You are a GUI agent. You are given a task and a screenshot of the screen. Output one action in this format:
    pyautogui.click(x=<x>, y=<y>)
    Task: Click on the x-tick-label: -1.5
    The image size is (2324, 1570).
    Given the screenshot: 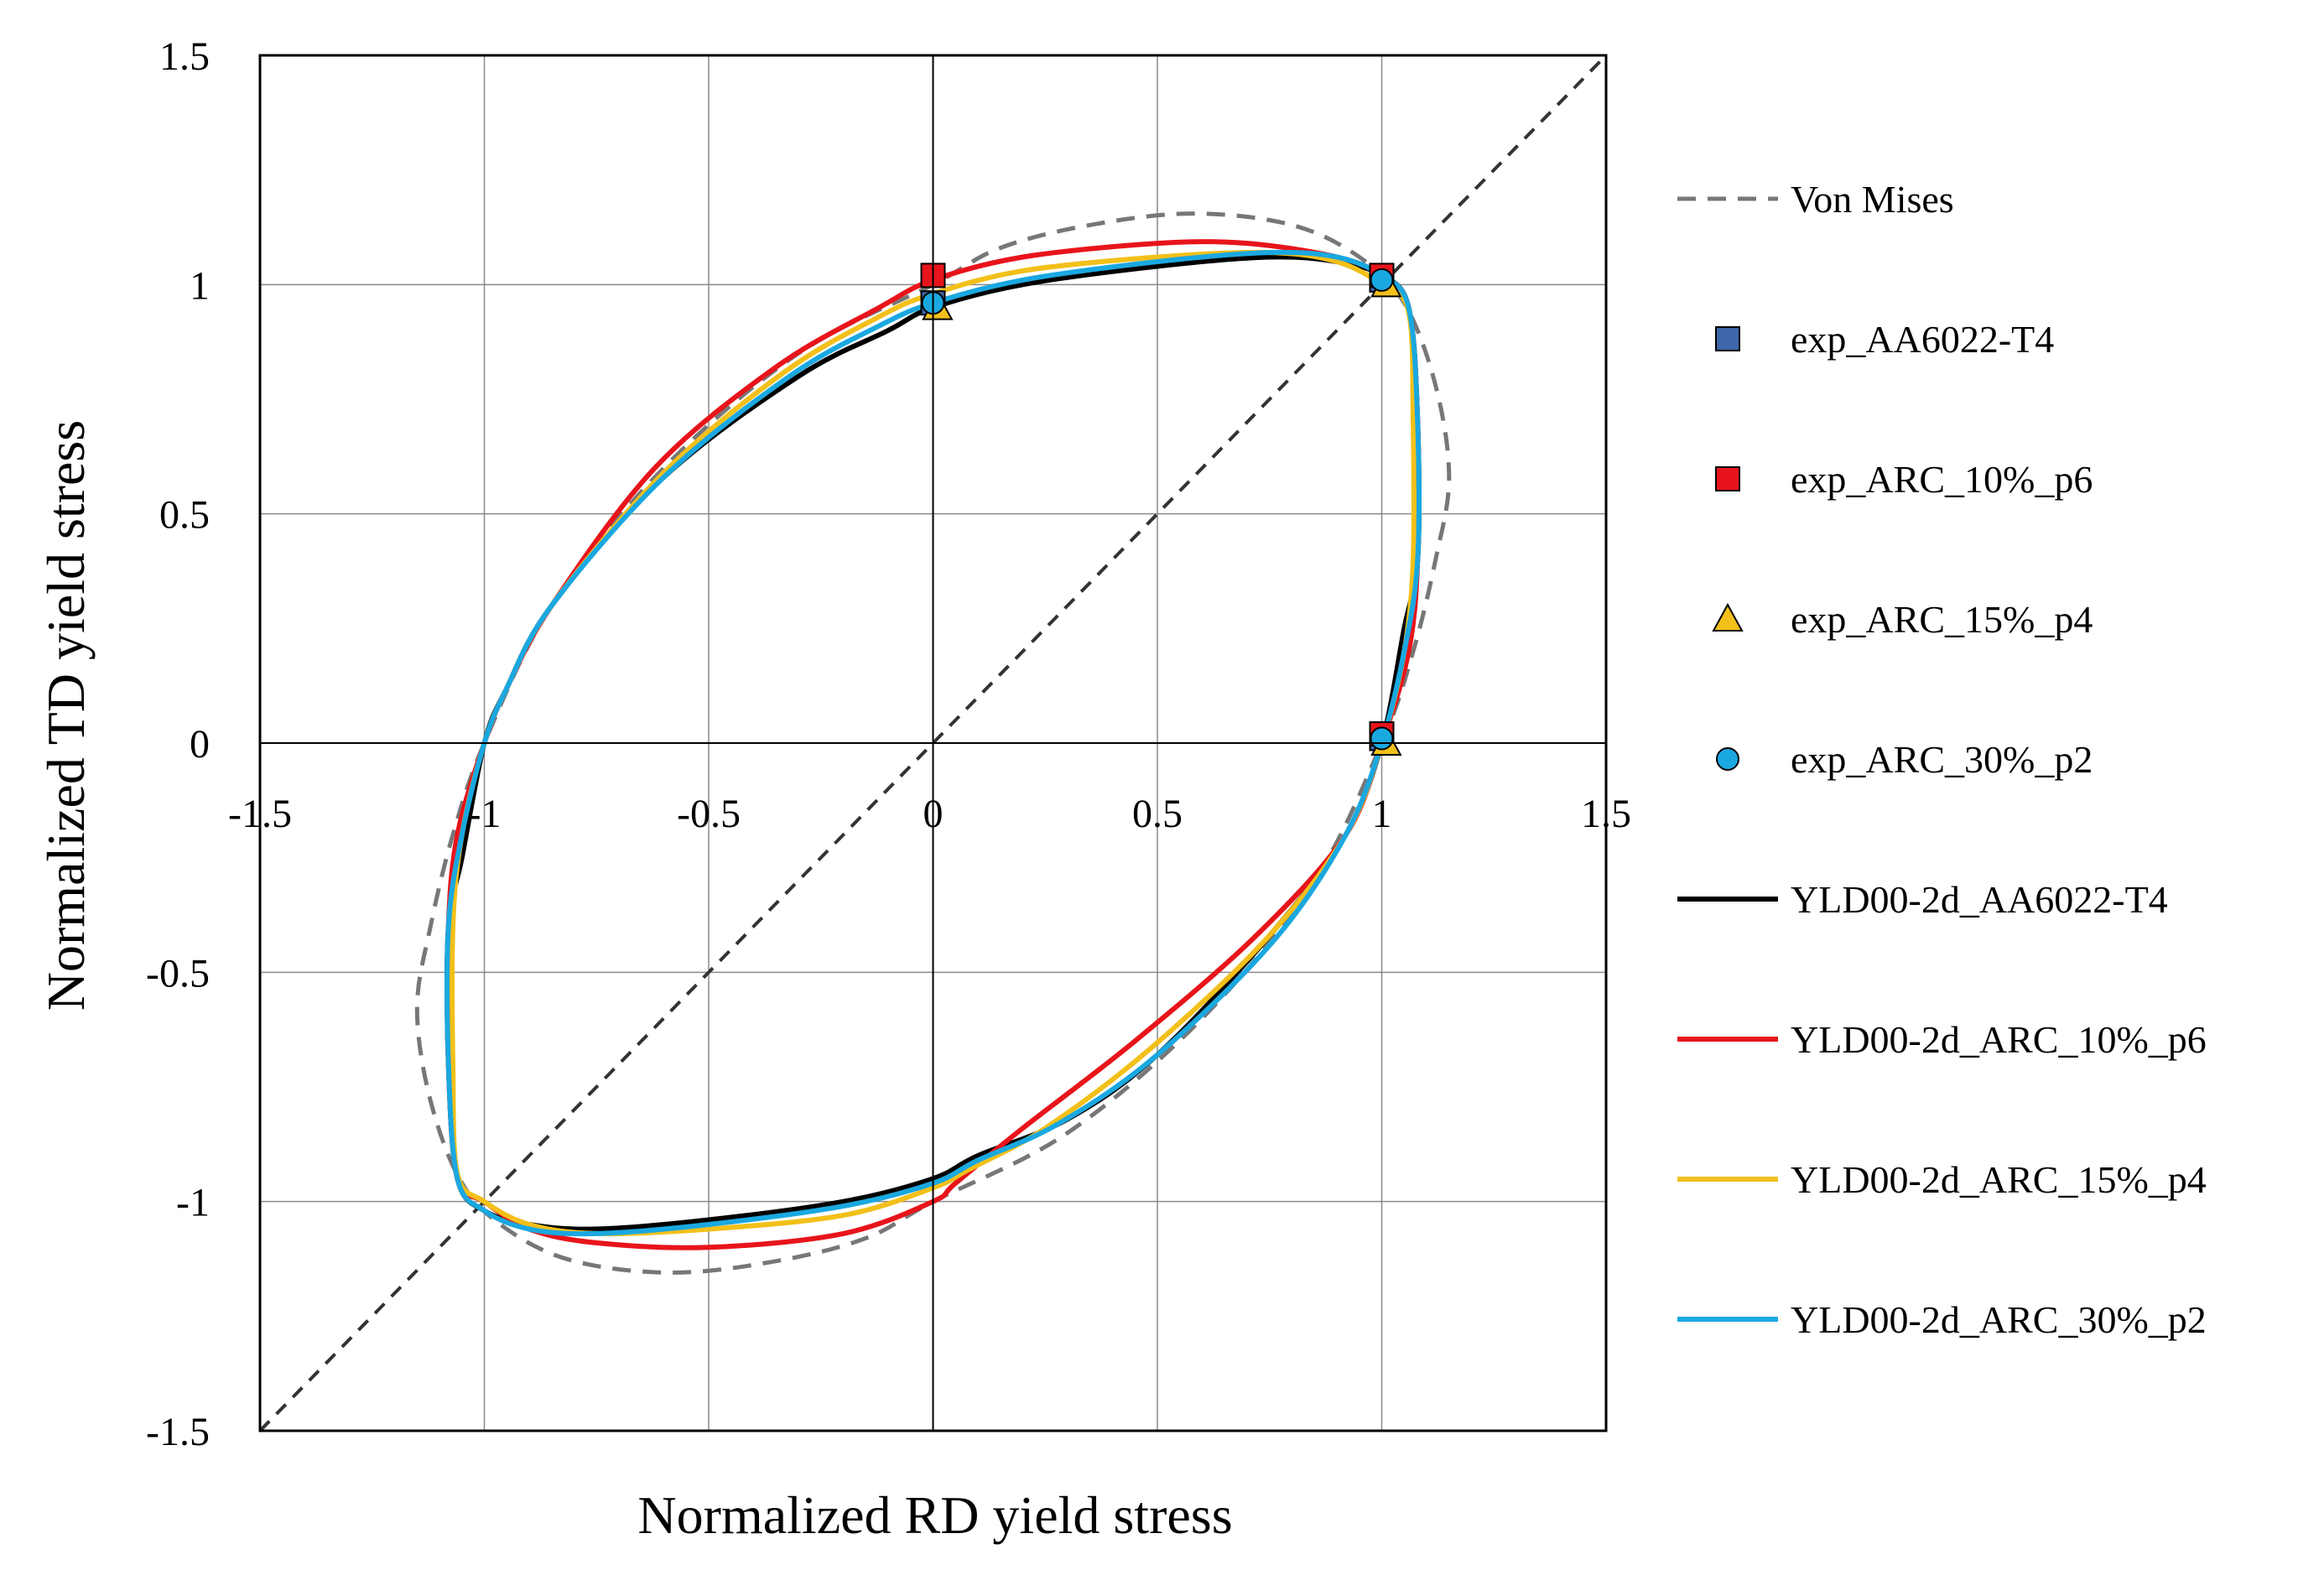 What is the action you would take?
    pyautogui.click(x=260, y=814)
    